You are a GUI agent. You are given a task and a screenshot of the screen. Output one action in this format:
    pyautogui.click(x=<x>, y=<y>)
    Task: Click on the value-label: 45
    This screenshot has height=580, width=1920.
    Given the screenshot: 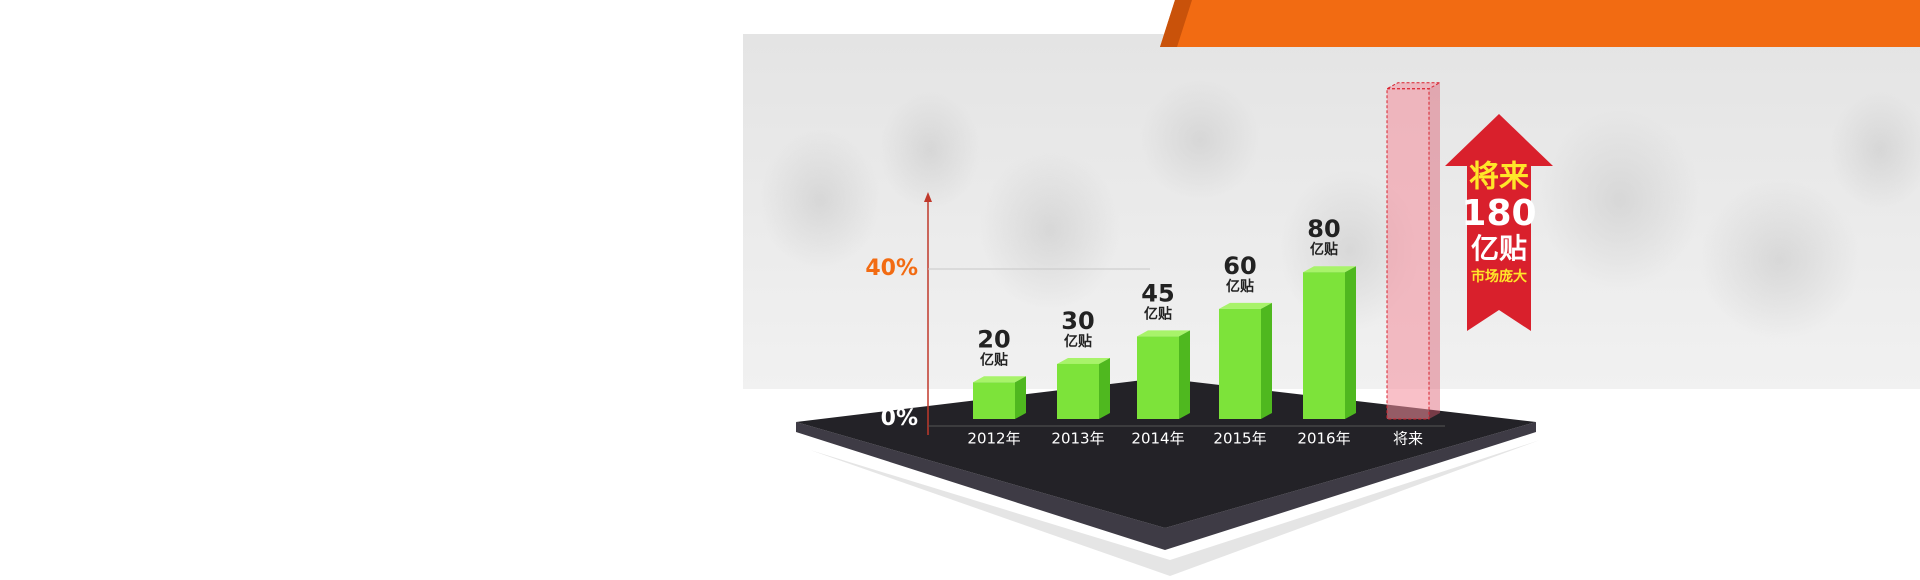 What is the action you would take?
    pyautogui.click(x=1157, y=293)
    